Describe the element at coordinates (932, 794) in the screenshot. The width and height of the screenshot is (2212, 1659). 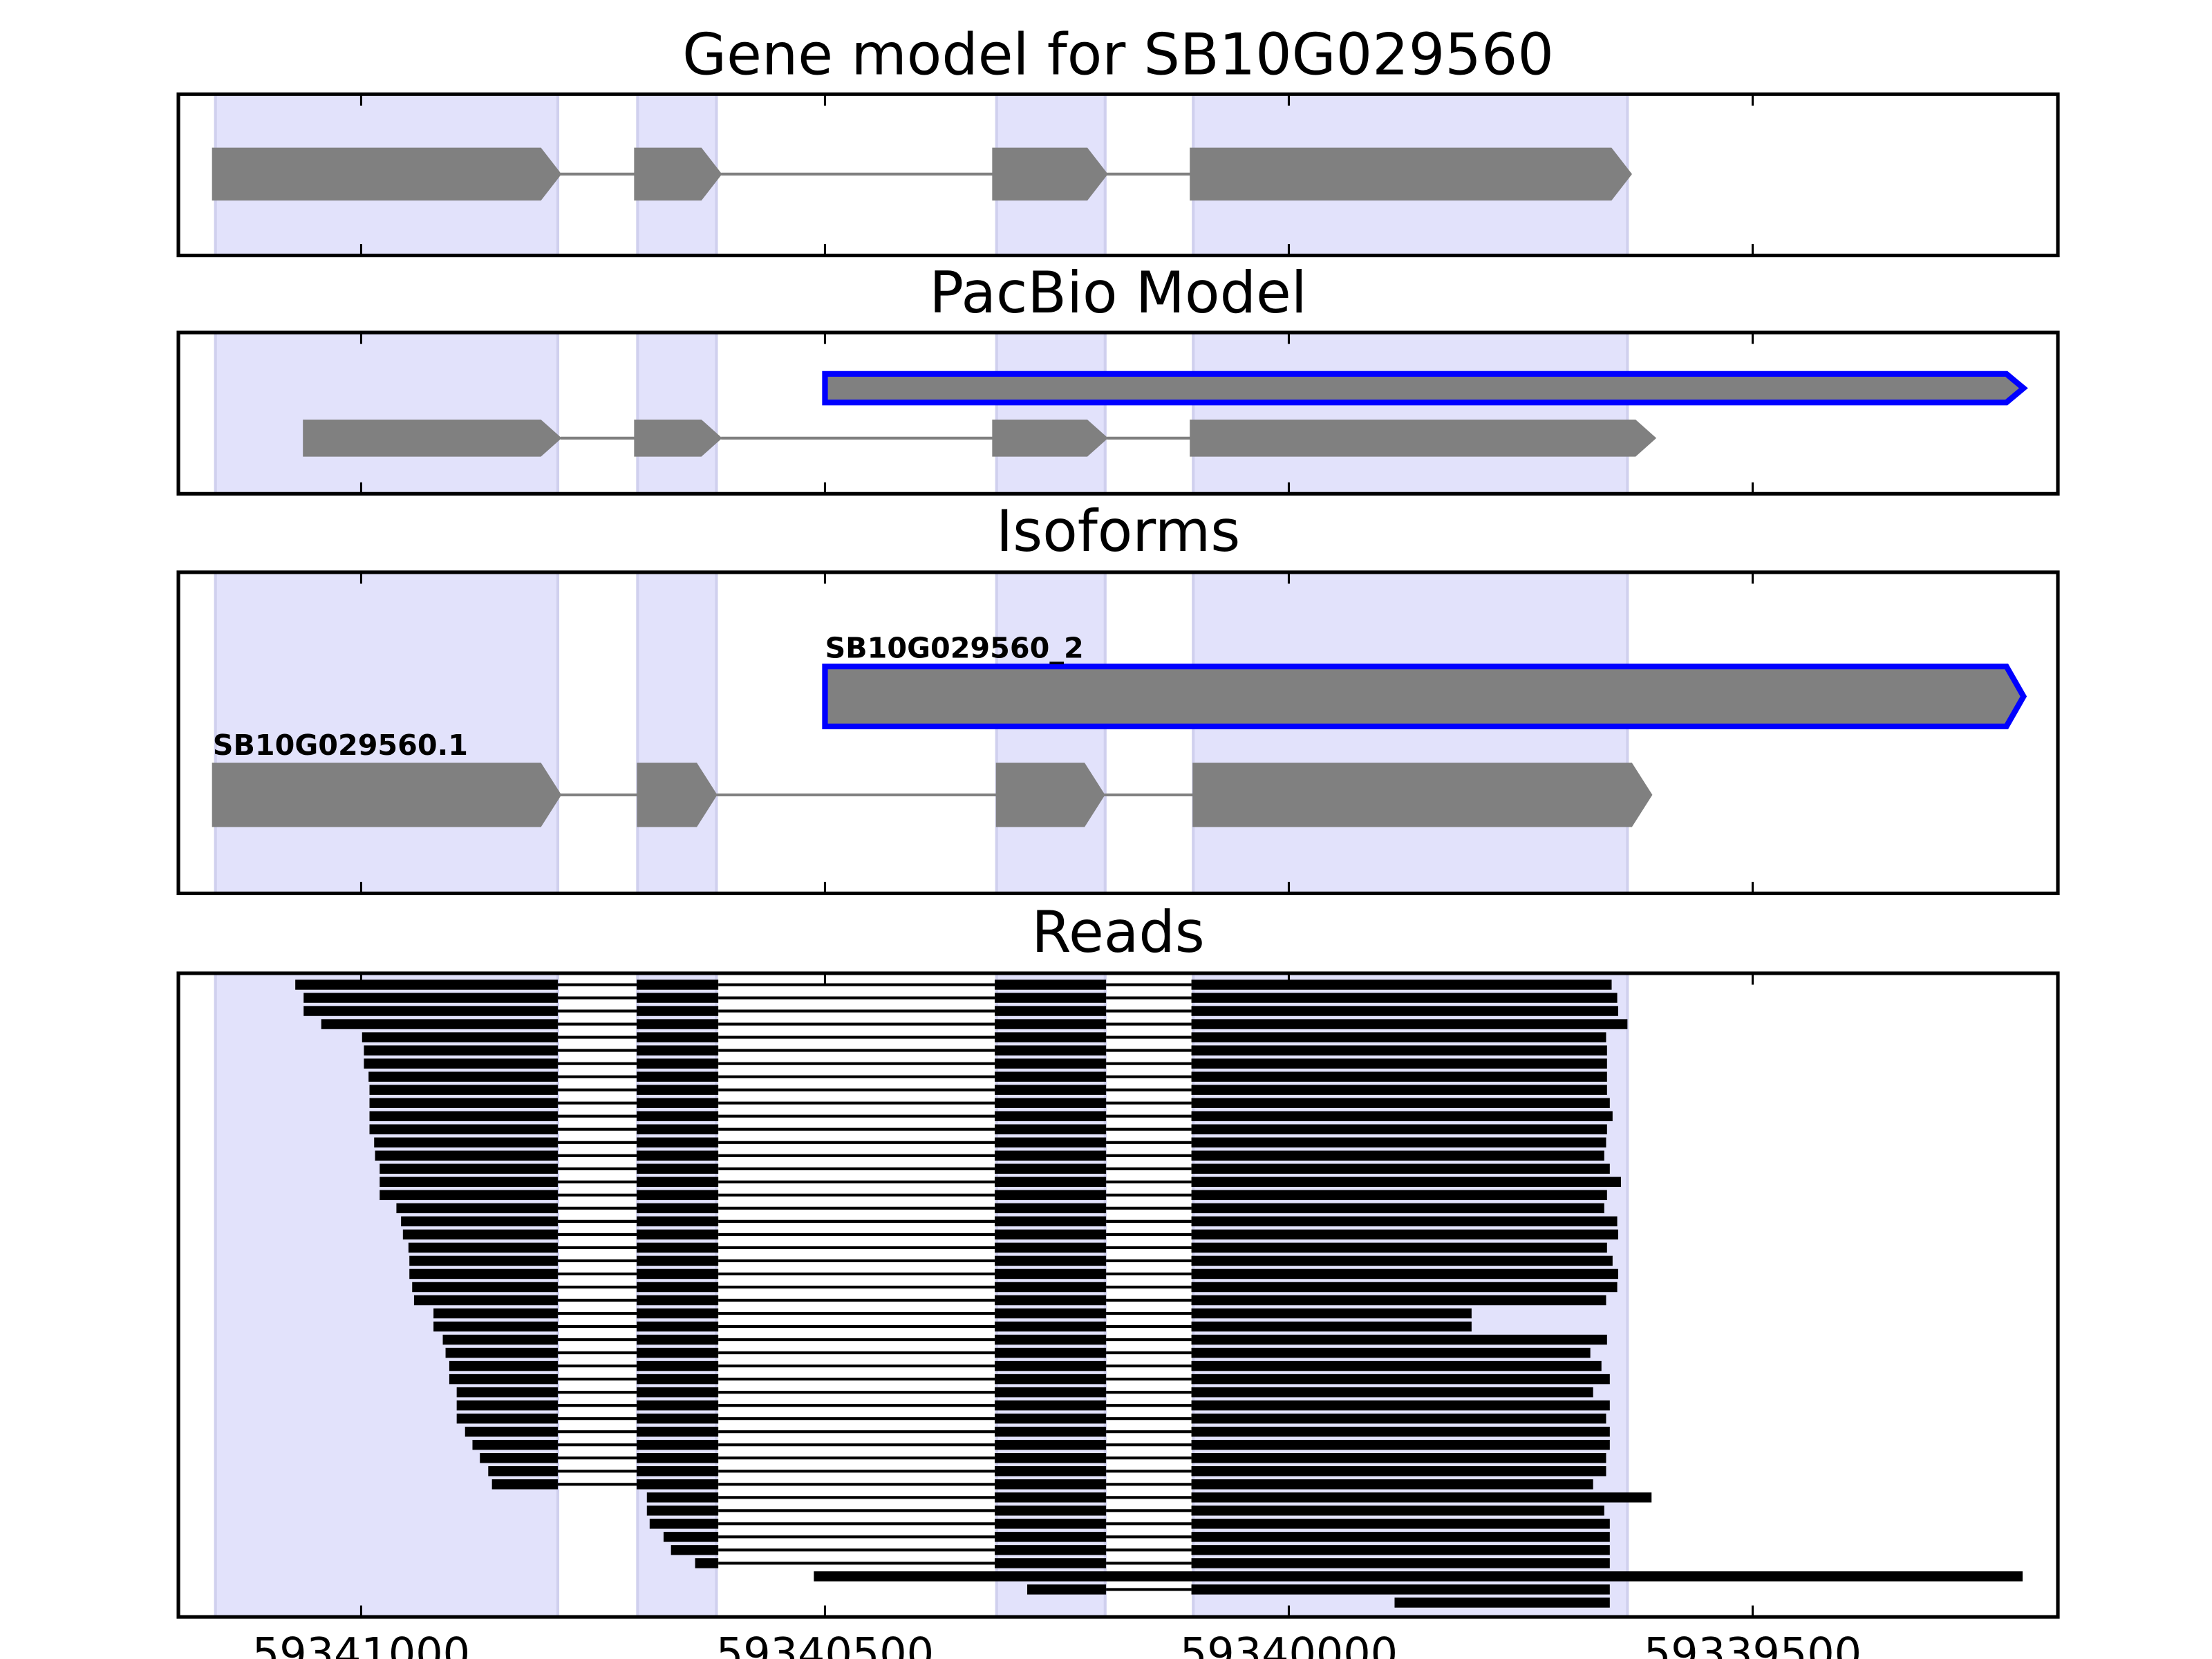
I see `transcript` at that location.